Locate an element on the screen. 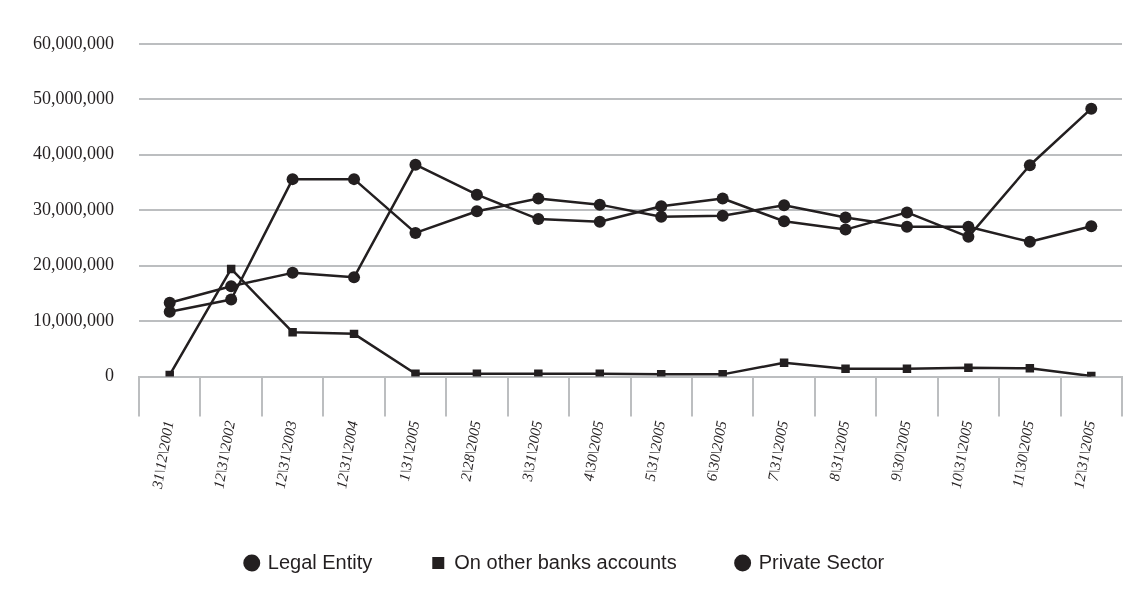  x-tick-label: 9\30\2005 is located at coordinates (900, 451).